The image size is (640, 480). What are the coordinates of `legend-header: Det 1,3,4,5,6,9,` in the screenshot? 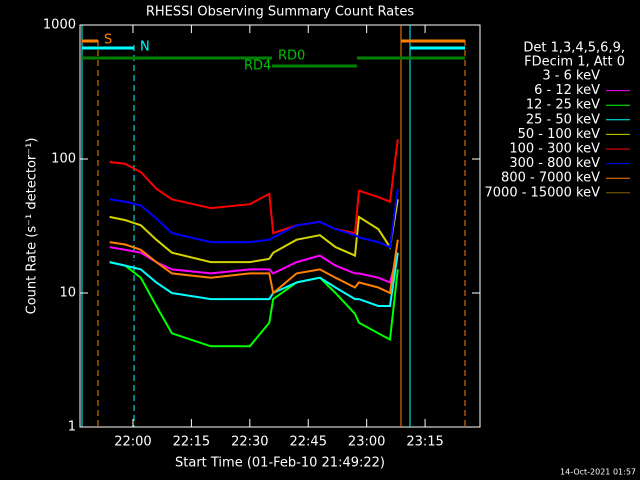 It's located at (574, 48).